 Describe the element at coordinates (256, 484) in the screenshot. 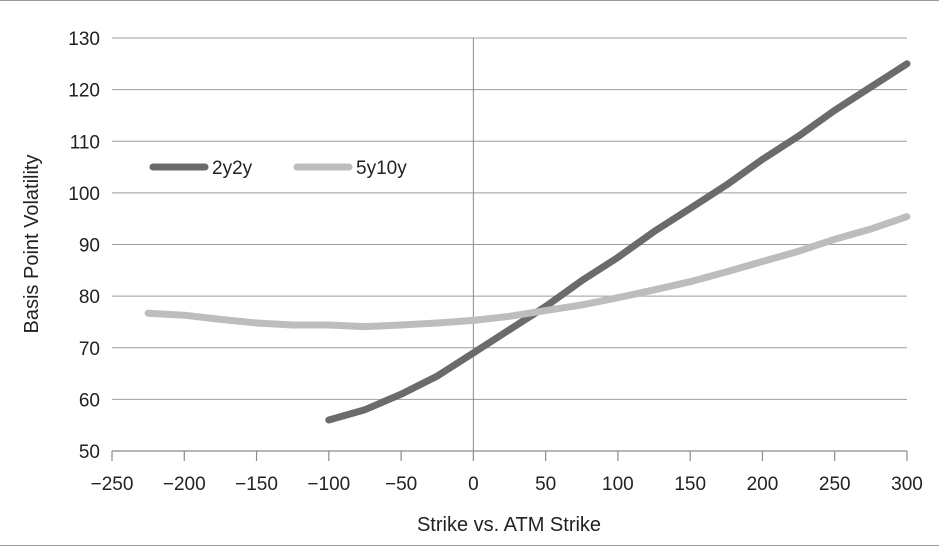

I see `x-tick-label: −150` at that location.